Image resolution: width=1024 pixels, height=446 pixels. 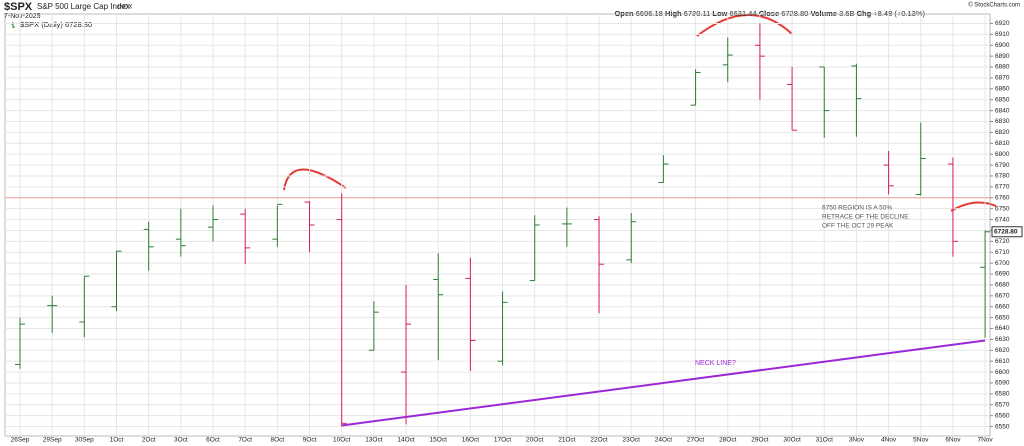 I want to click on y-tick-label: 6900, so click(x=1002, y=45).